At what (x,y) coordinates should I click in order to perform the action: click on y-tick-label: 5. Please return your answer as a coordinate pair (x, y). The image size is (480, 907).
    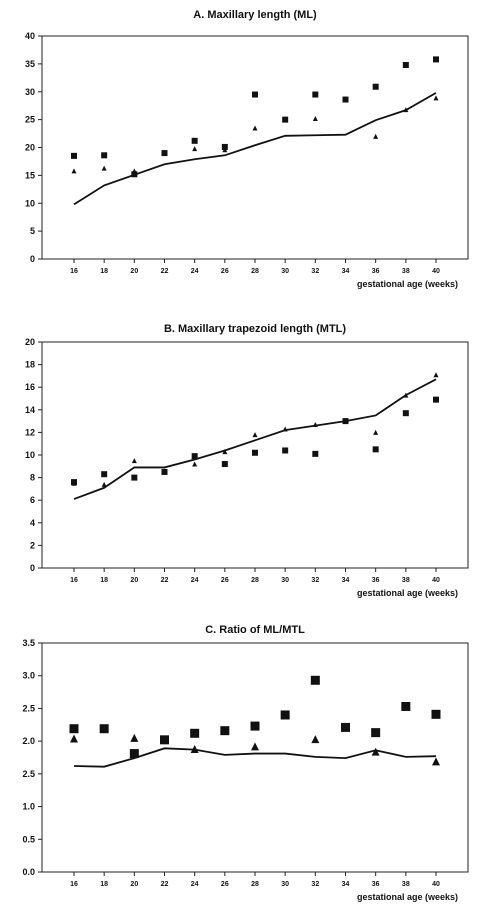
    Looking at the image, I should click on (32, 231).